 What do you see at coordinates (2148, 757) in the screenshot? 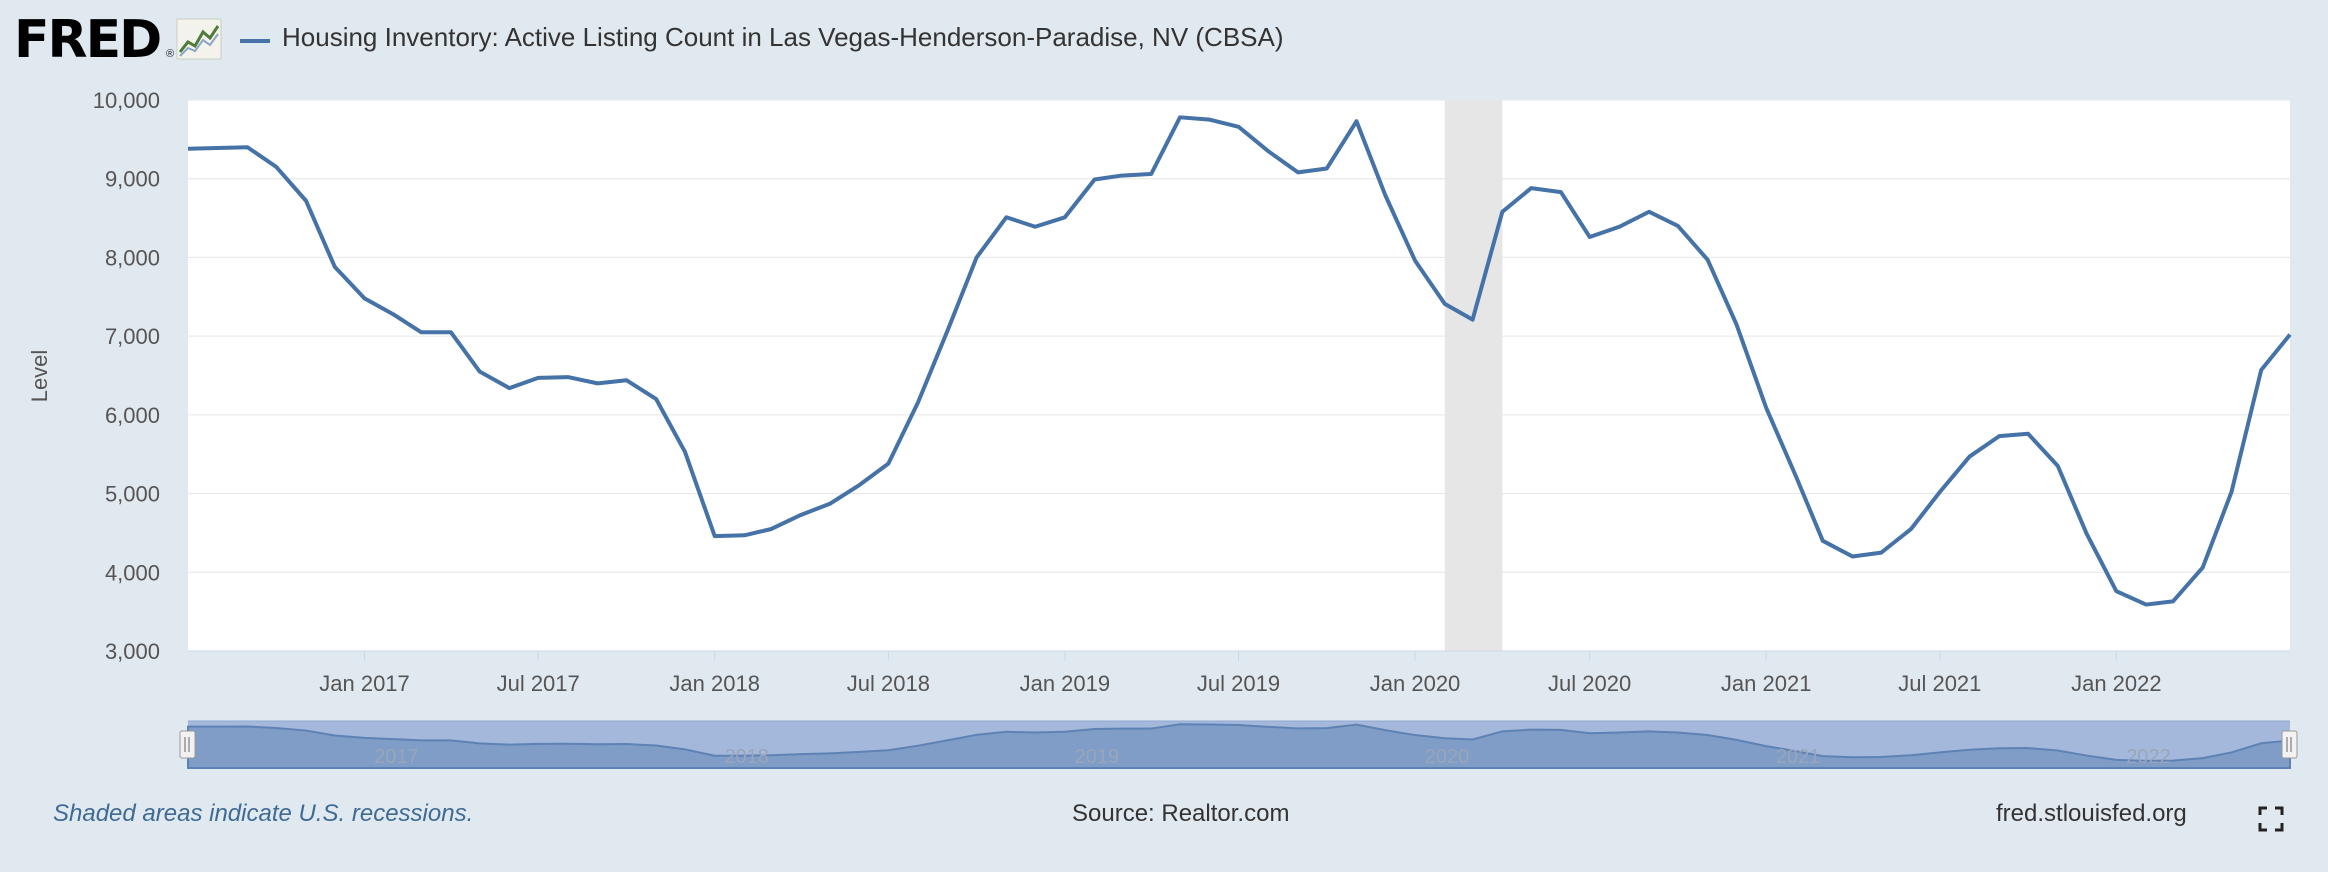
I see `navigator-year-label: 2022` at bounding box center [2148, 757].